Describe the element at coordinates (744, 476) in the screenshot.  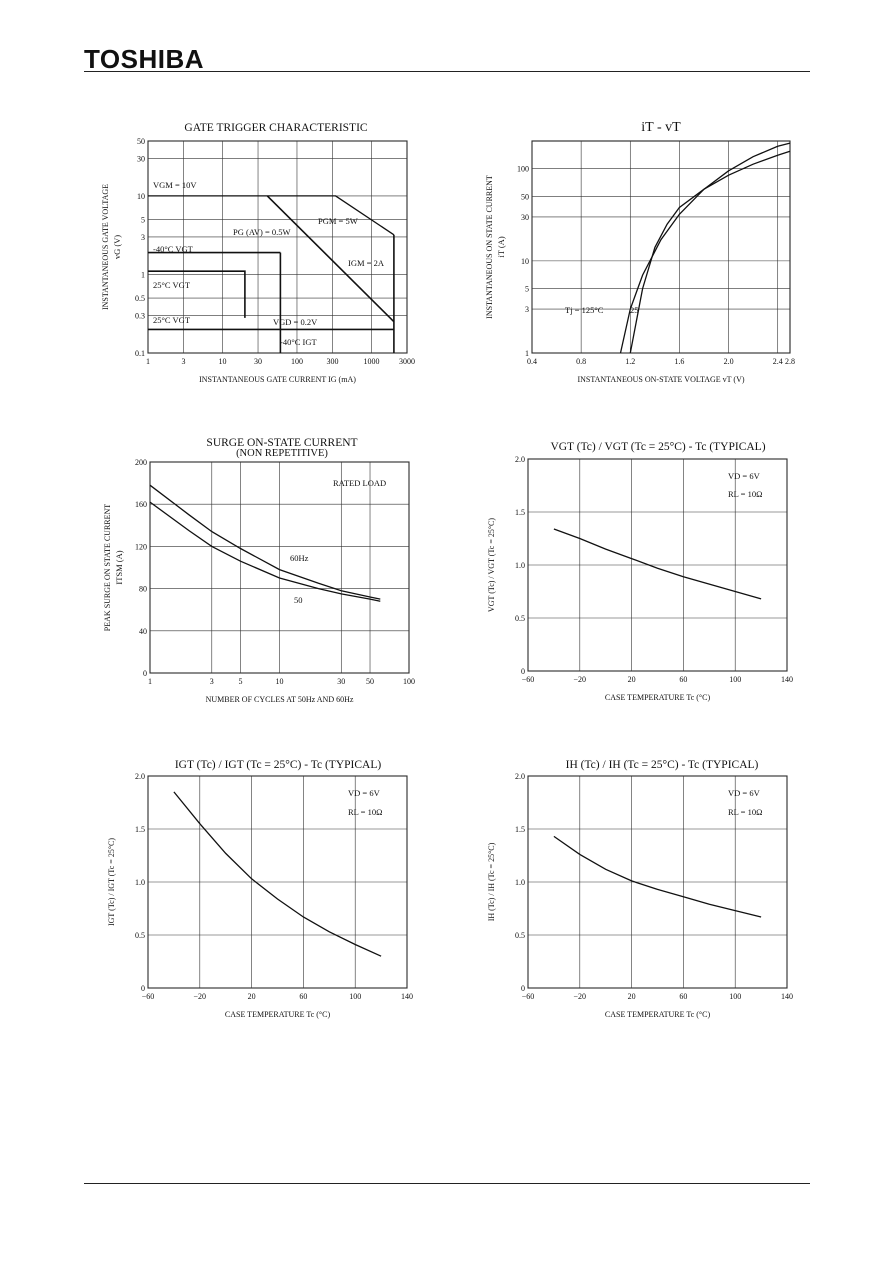
I see `annotation: VD = 6V` at that location.